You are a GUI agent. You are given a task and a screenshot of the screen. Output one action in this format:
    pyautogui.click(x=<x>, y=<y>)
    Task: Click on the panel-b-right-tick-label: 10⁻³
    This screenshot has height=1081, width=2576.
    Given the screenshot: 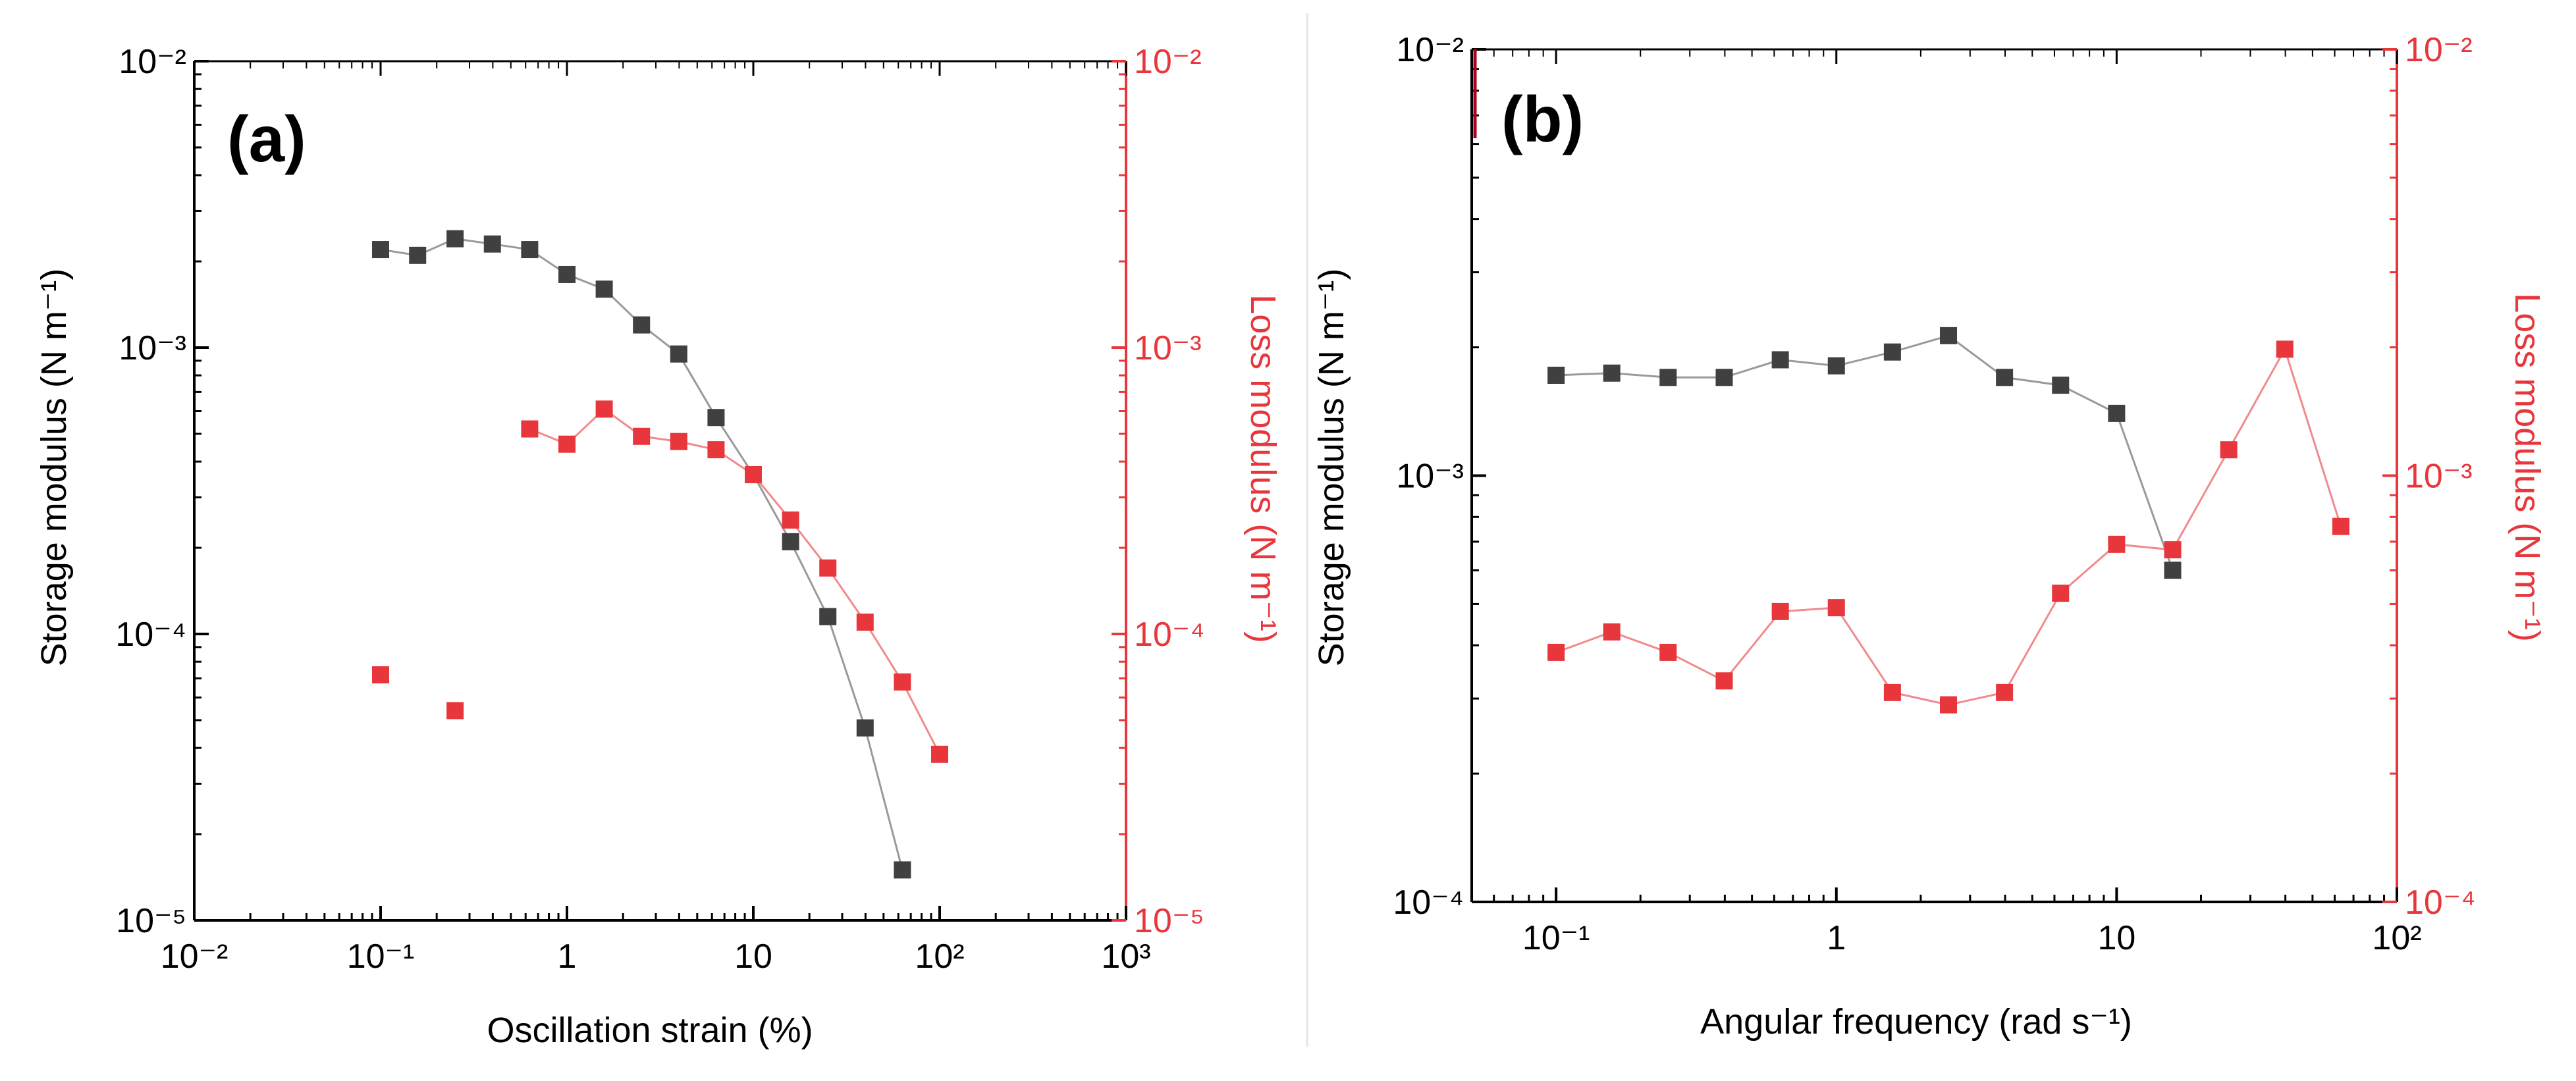 What is the action you would take?
    pyautogui.click(x=2439, y=477)
    